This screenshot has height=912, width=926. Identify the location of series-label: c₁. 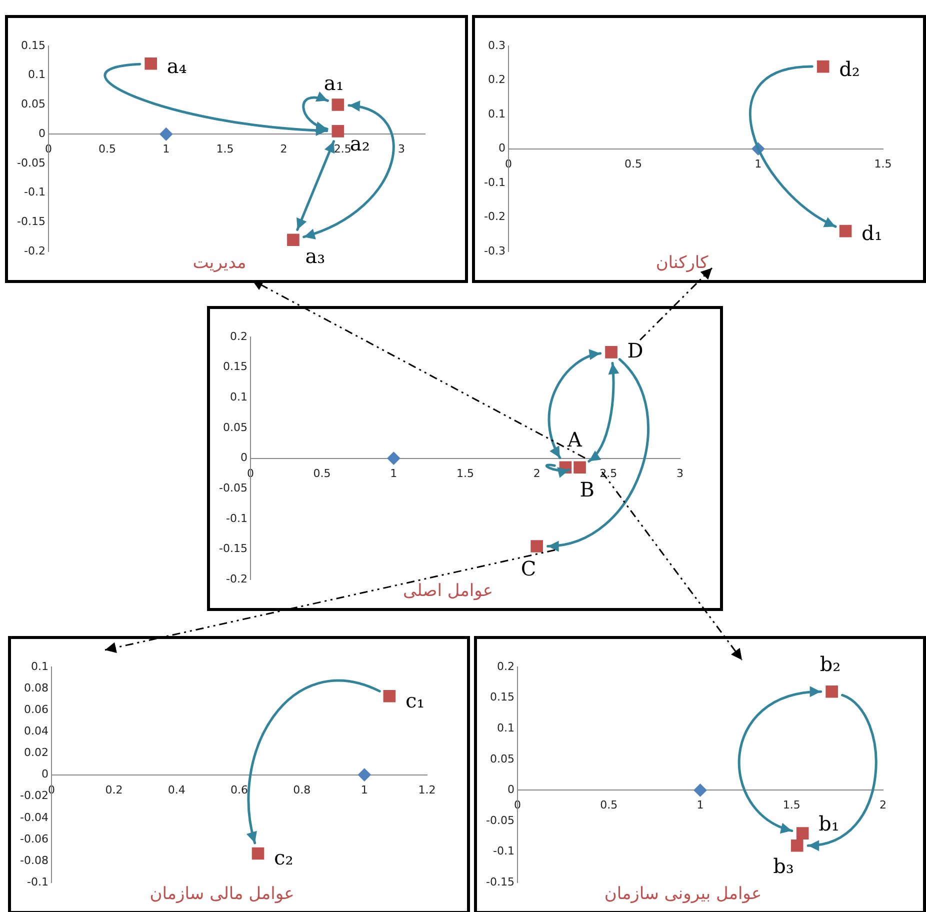
(415, 700).